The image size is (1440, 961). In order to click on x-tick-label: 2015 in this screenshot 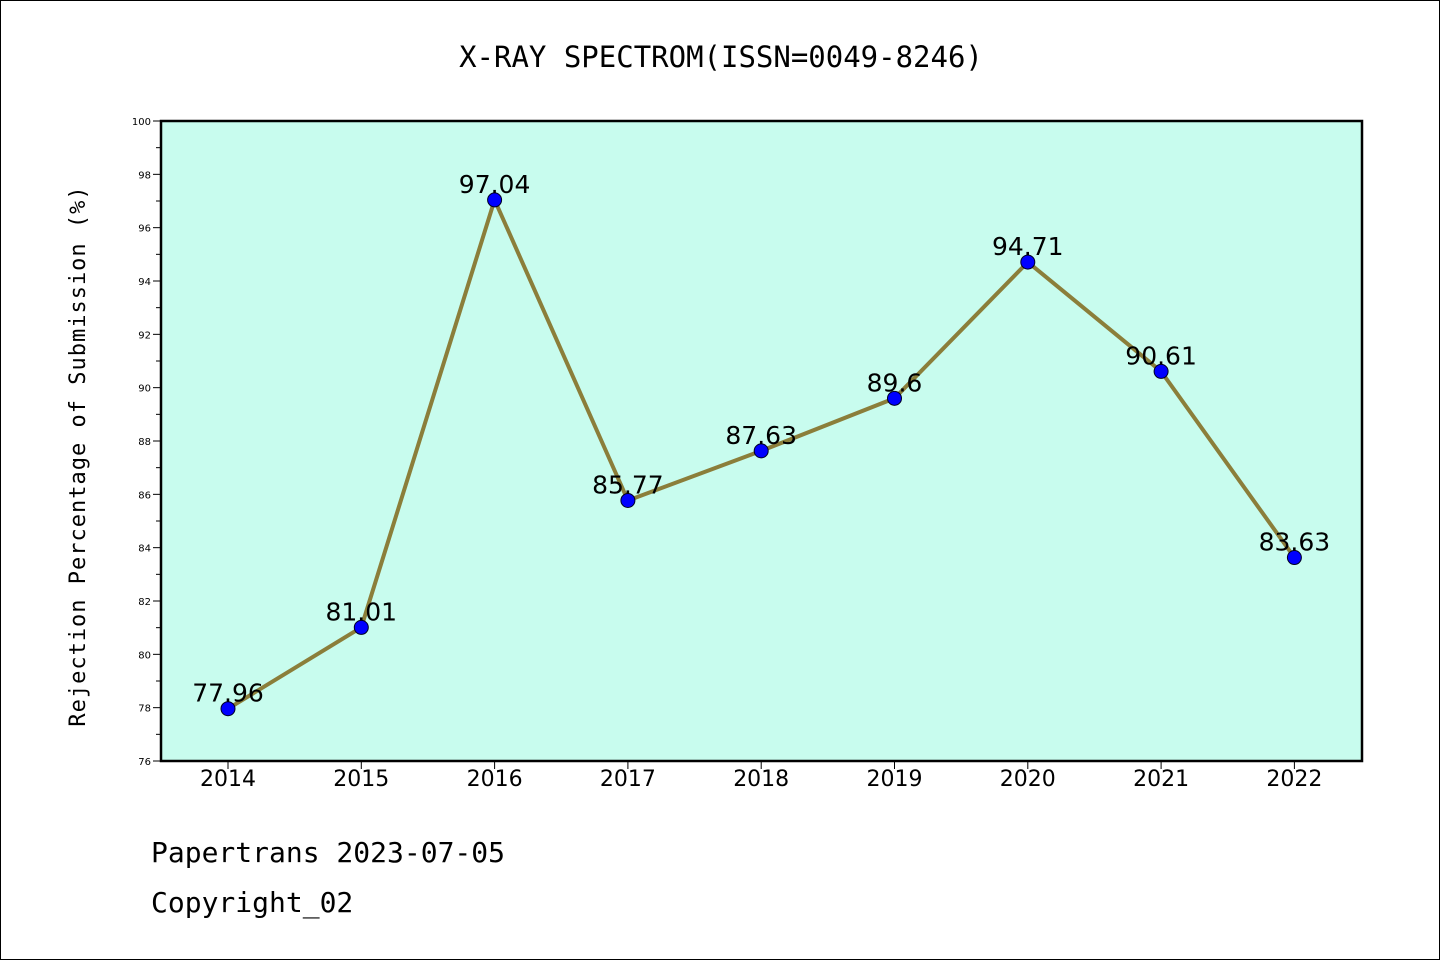, I will do `click(361, 779)`.